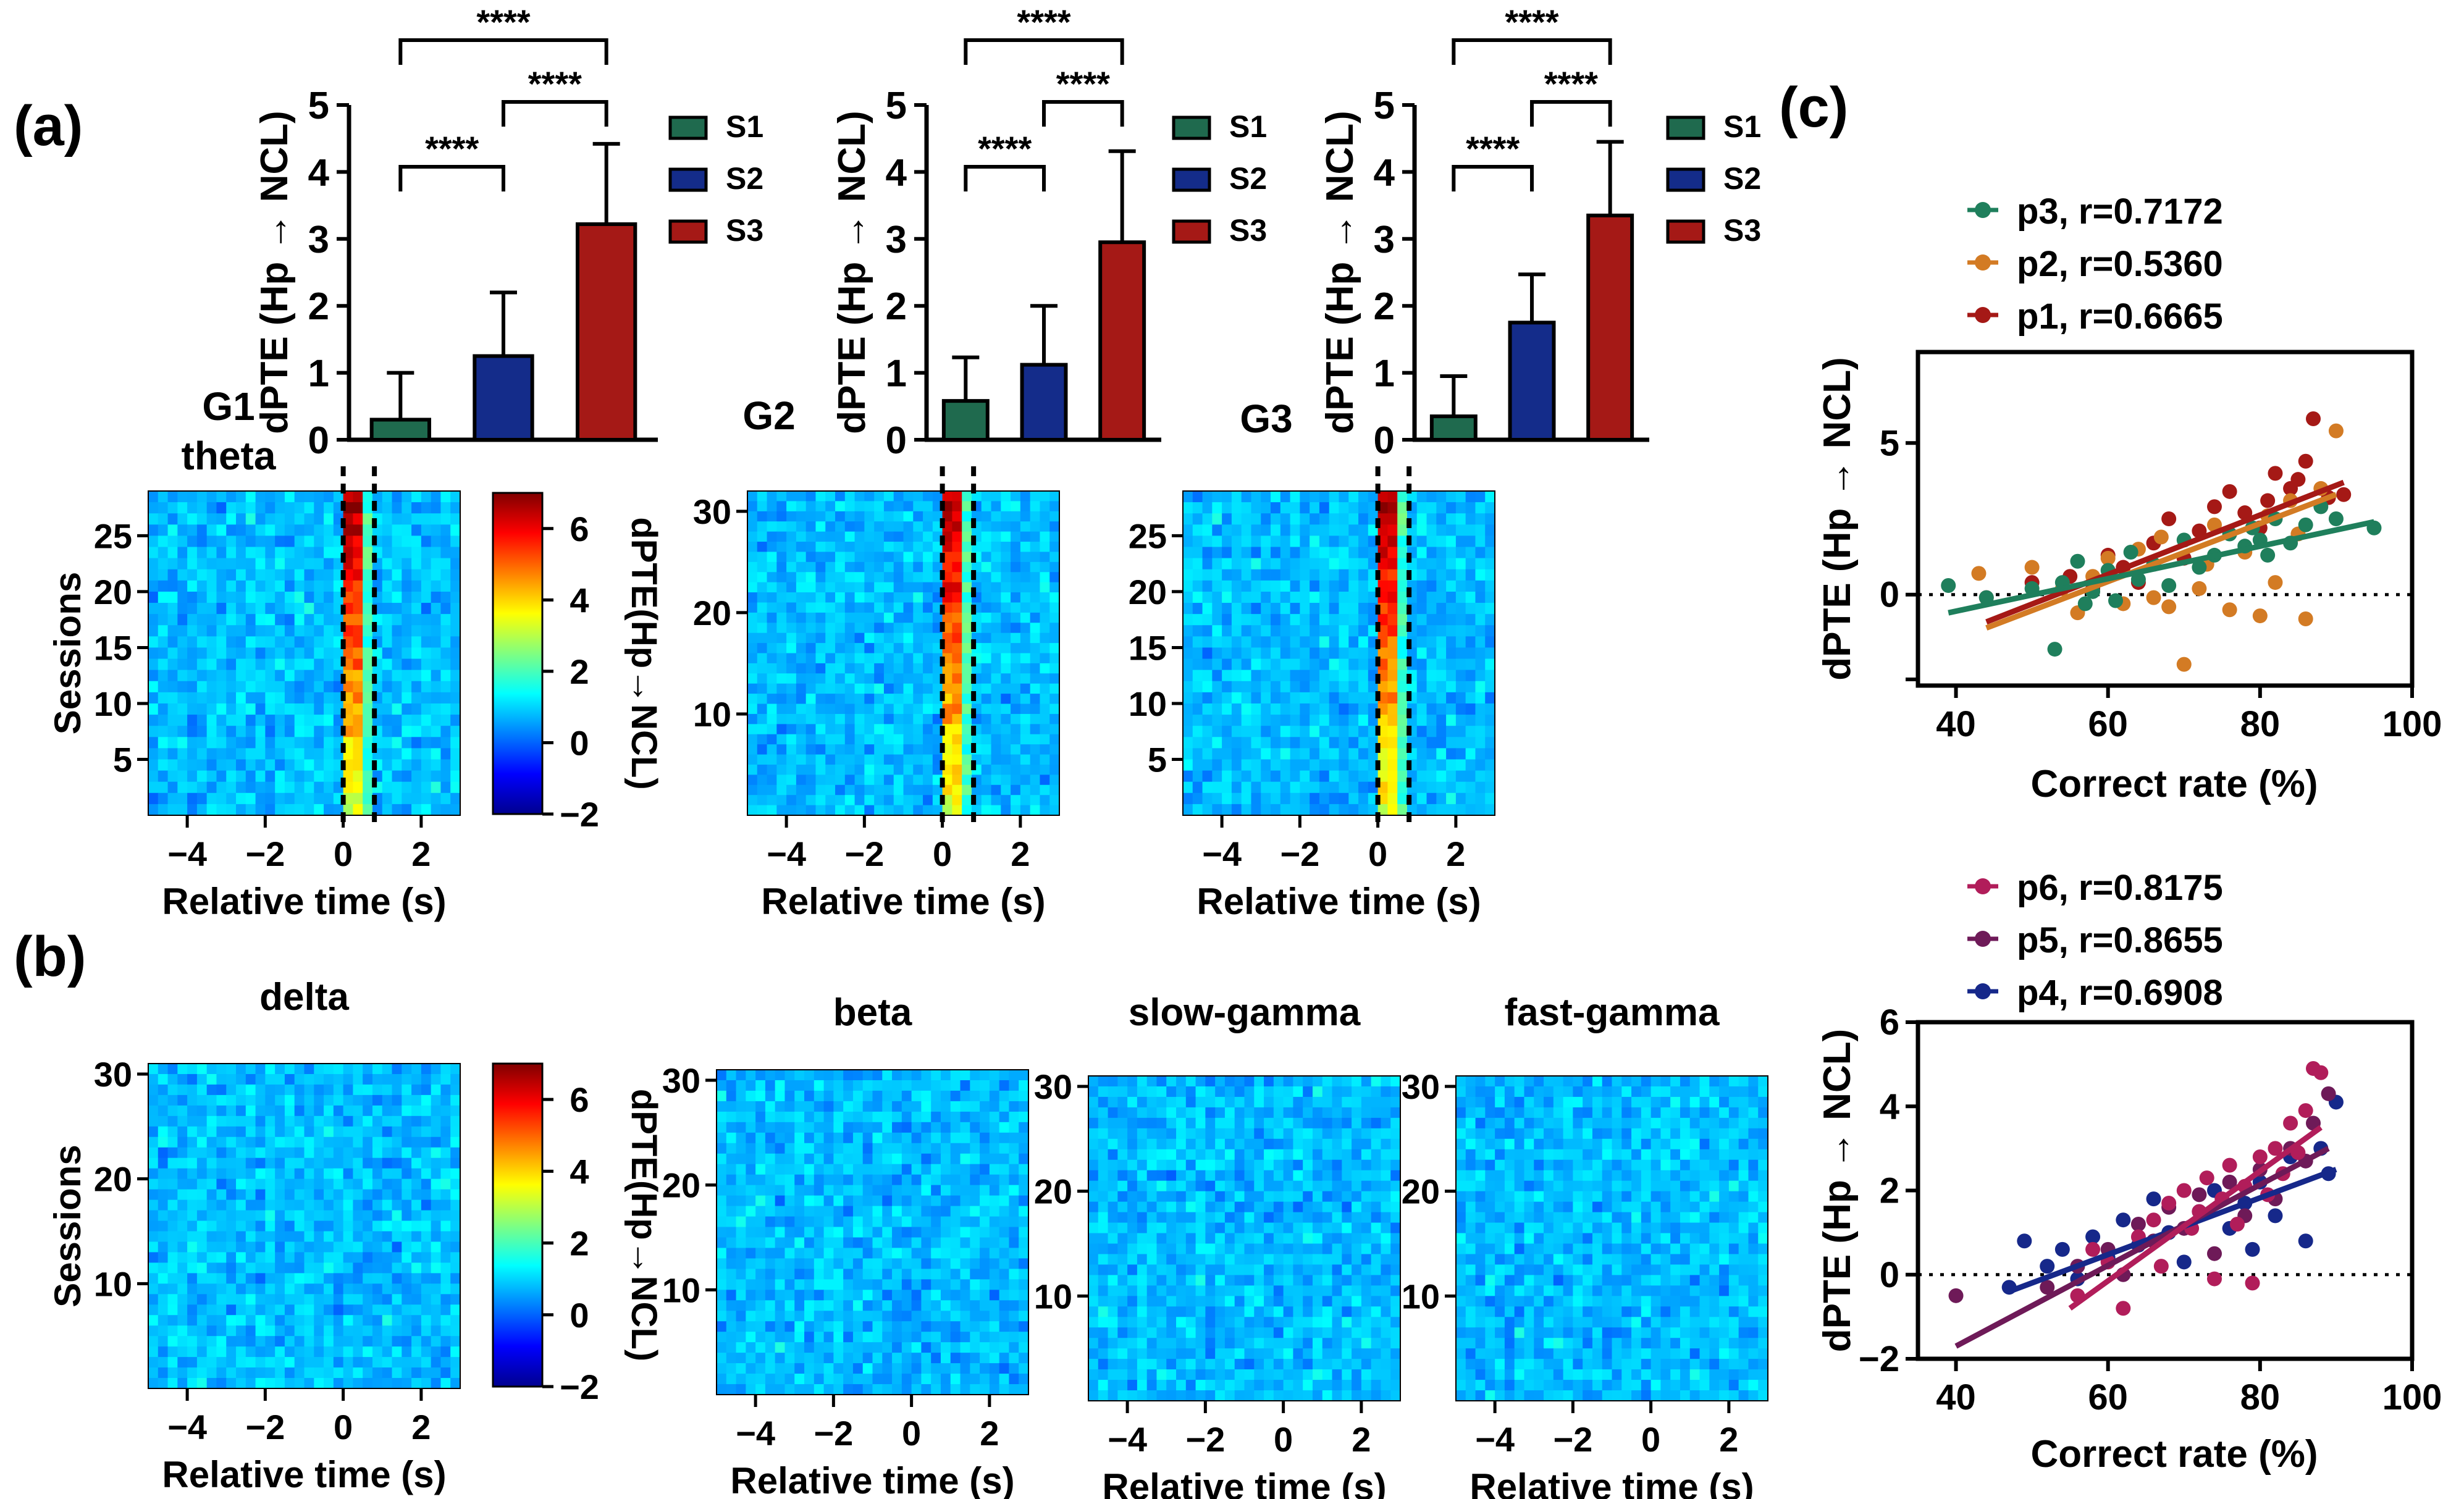 The height and width of the screenshot is (1499, 2464). I want to click on x-tick-label: −4, so click(786, 853).